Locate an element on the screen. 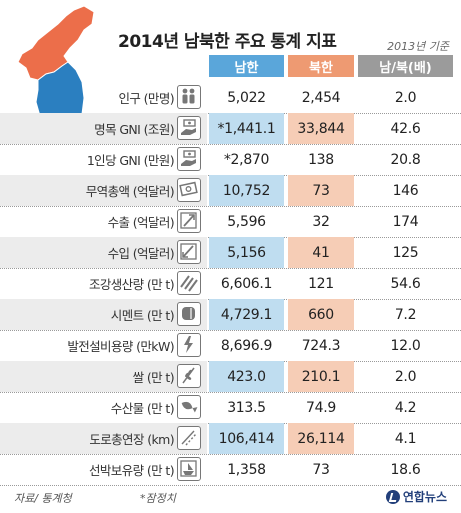 Image resolution: width=461 pixels, height=513 pixels. table-row: 선박보유량 (만 t) 1,358 73 18.6 is located at coordinates (230, 469).